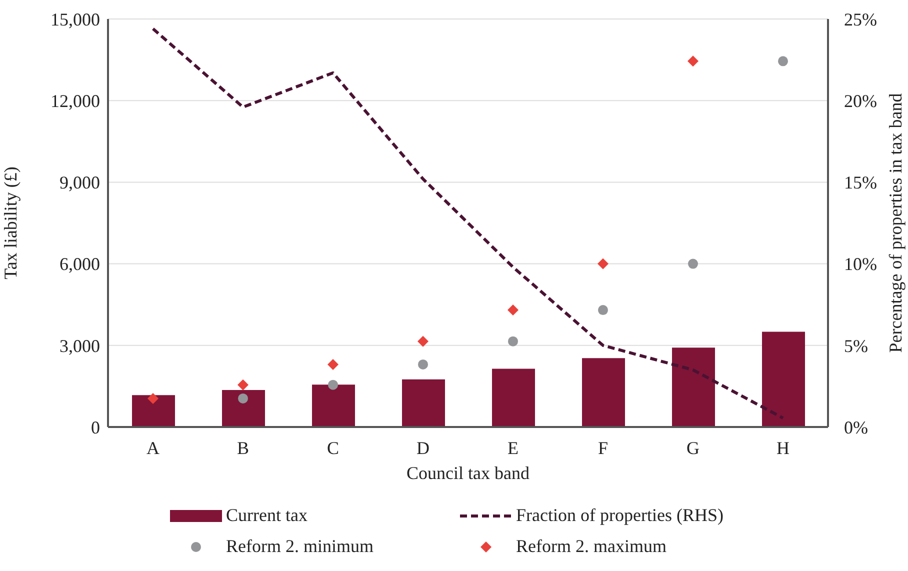  Describe the element at coordinates (267, 515) in the screenshot. I see `legend-label: Current tax` at that location.